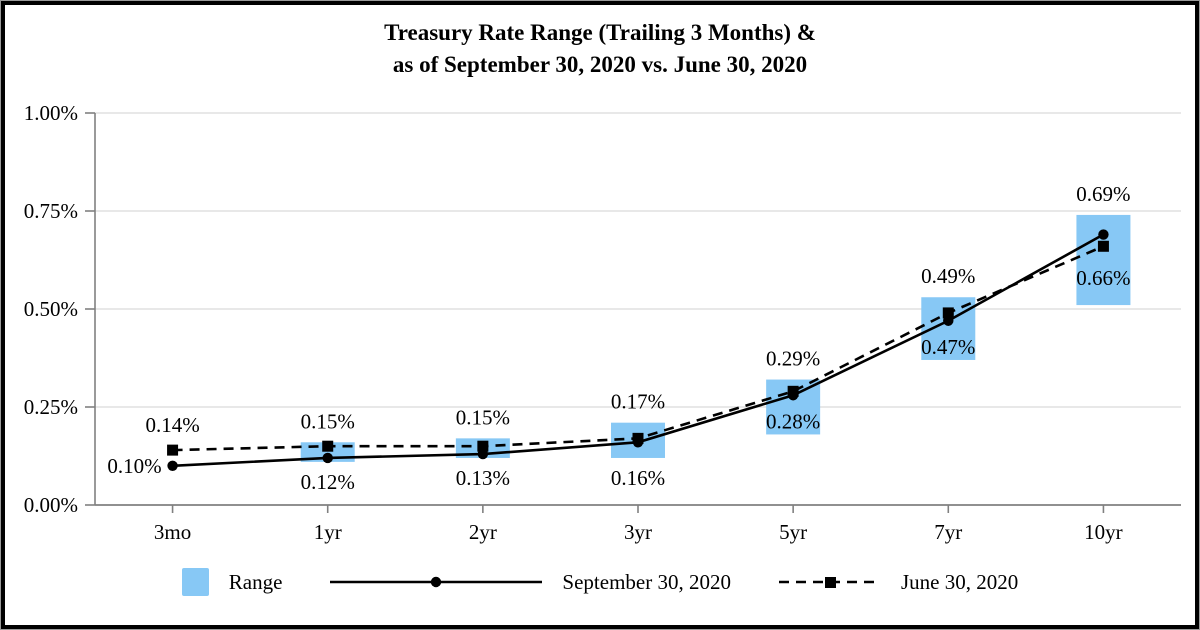  I want to click on september-marker-1yr, so click(327, 458).